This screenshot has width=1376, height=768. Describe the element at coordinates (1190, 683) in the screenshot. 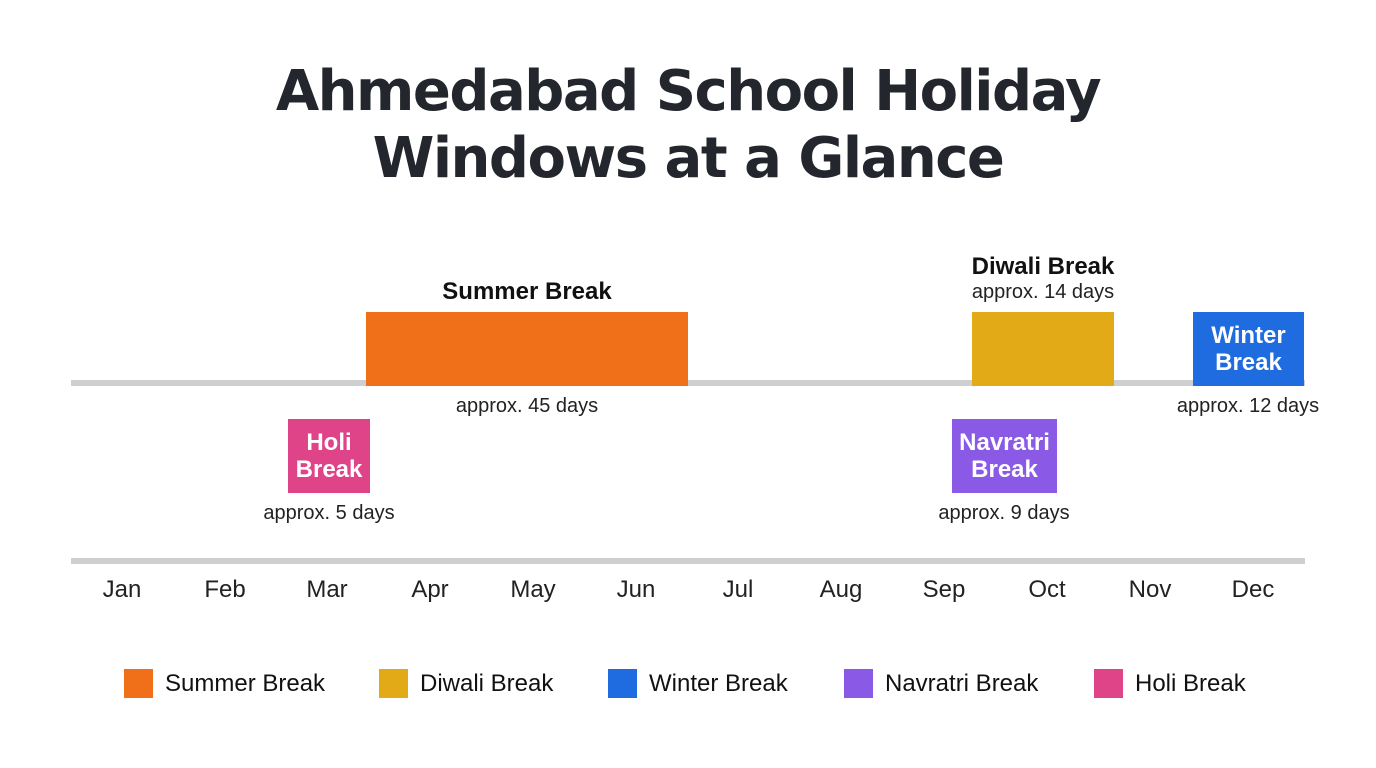

I see `legend-label: Holi Break` at that location.